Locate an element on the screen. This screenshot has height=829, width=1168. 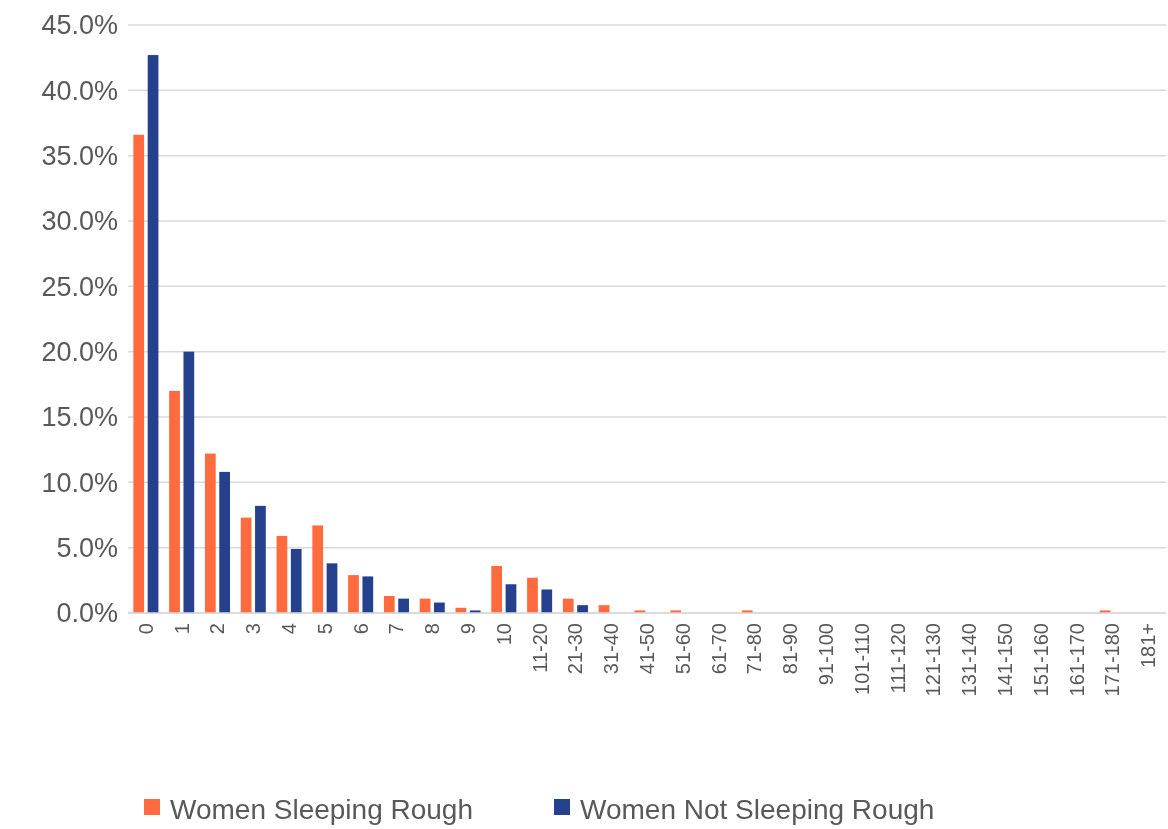
y-tick-label: 45.0% is located at coordinates (79, 25).